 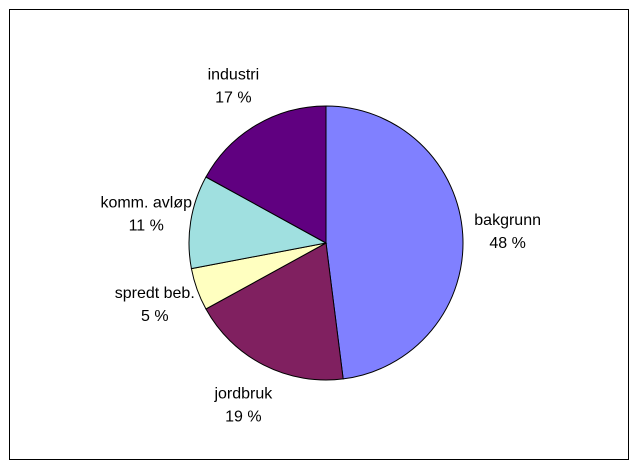 What do you see at coordinates (155, 316) in the screenshot?
I see `value-label: 5 %` at bounding box center [155, 316].